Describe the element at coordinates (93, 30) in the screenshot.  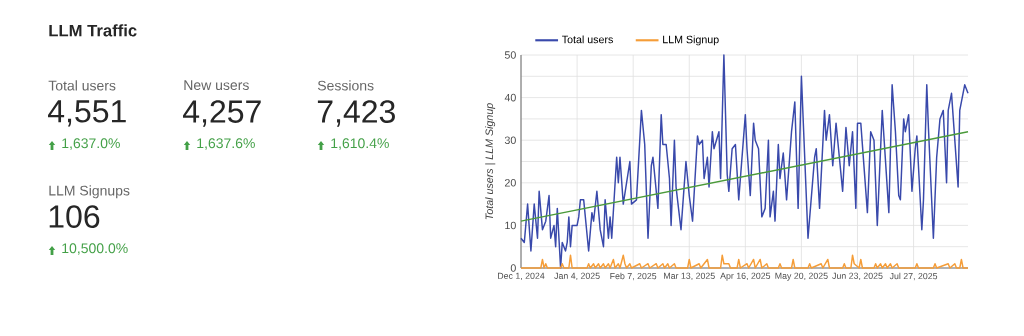
I see `text: LLM Traffic` at that location.